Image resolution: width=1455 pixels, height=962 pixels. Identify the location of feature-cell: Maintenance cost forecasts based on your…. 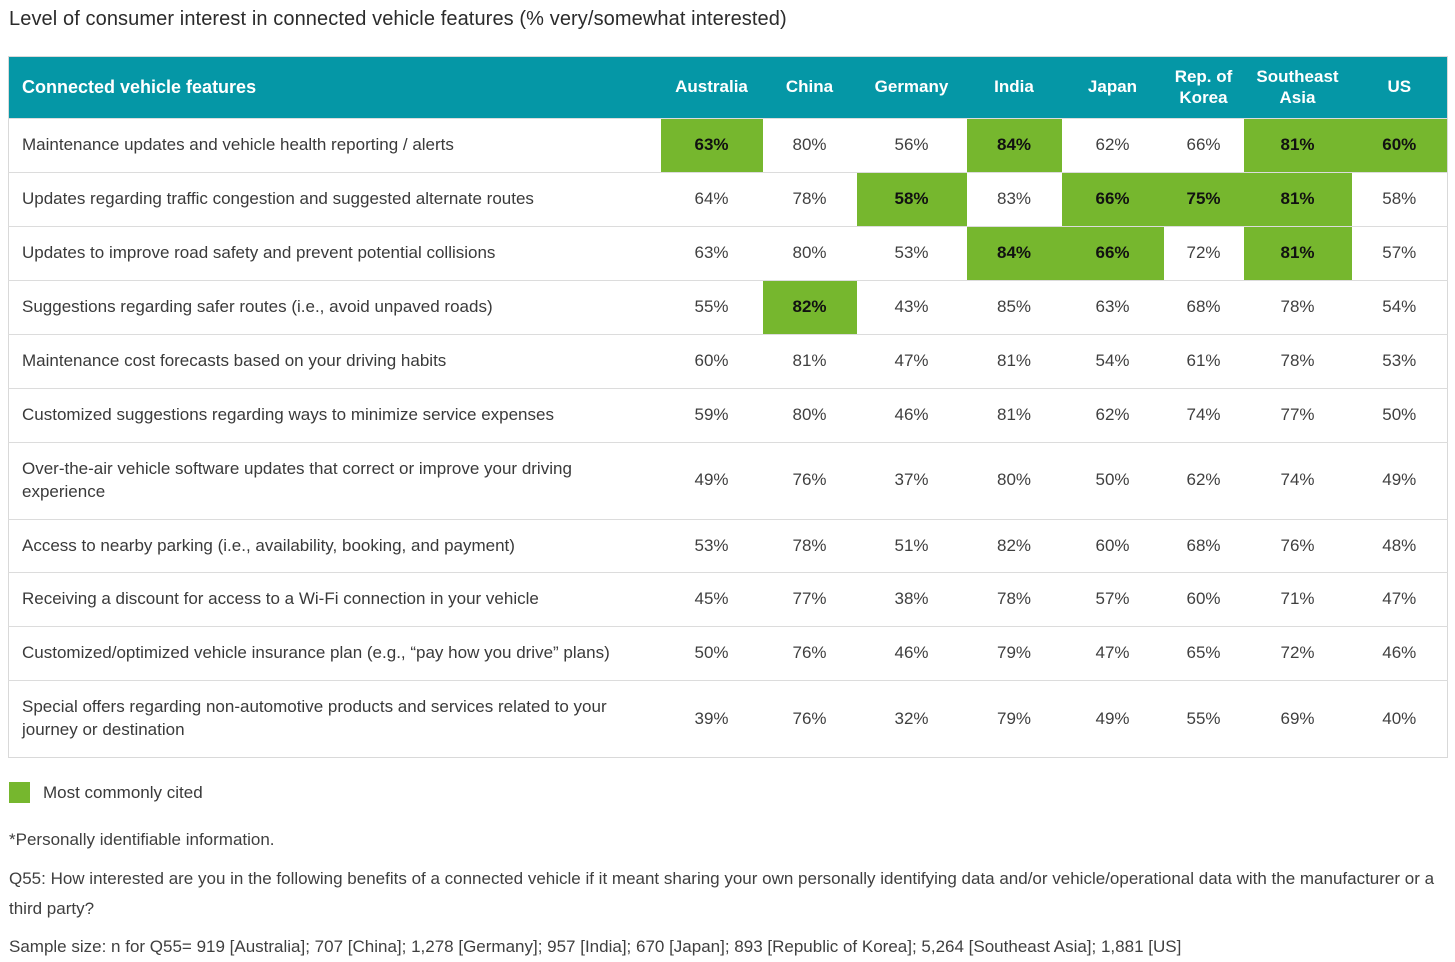
(334, 361).